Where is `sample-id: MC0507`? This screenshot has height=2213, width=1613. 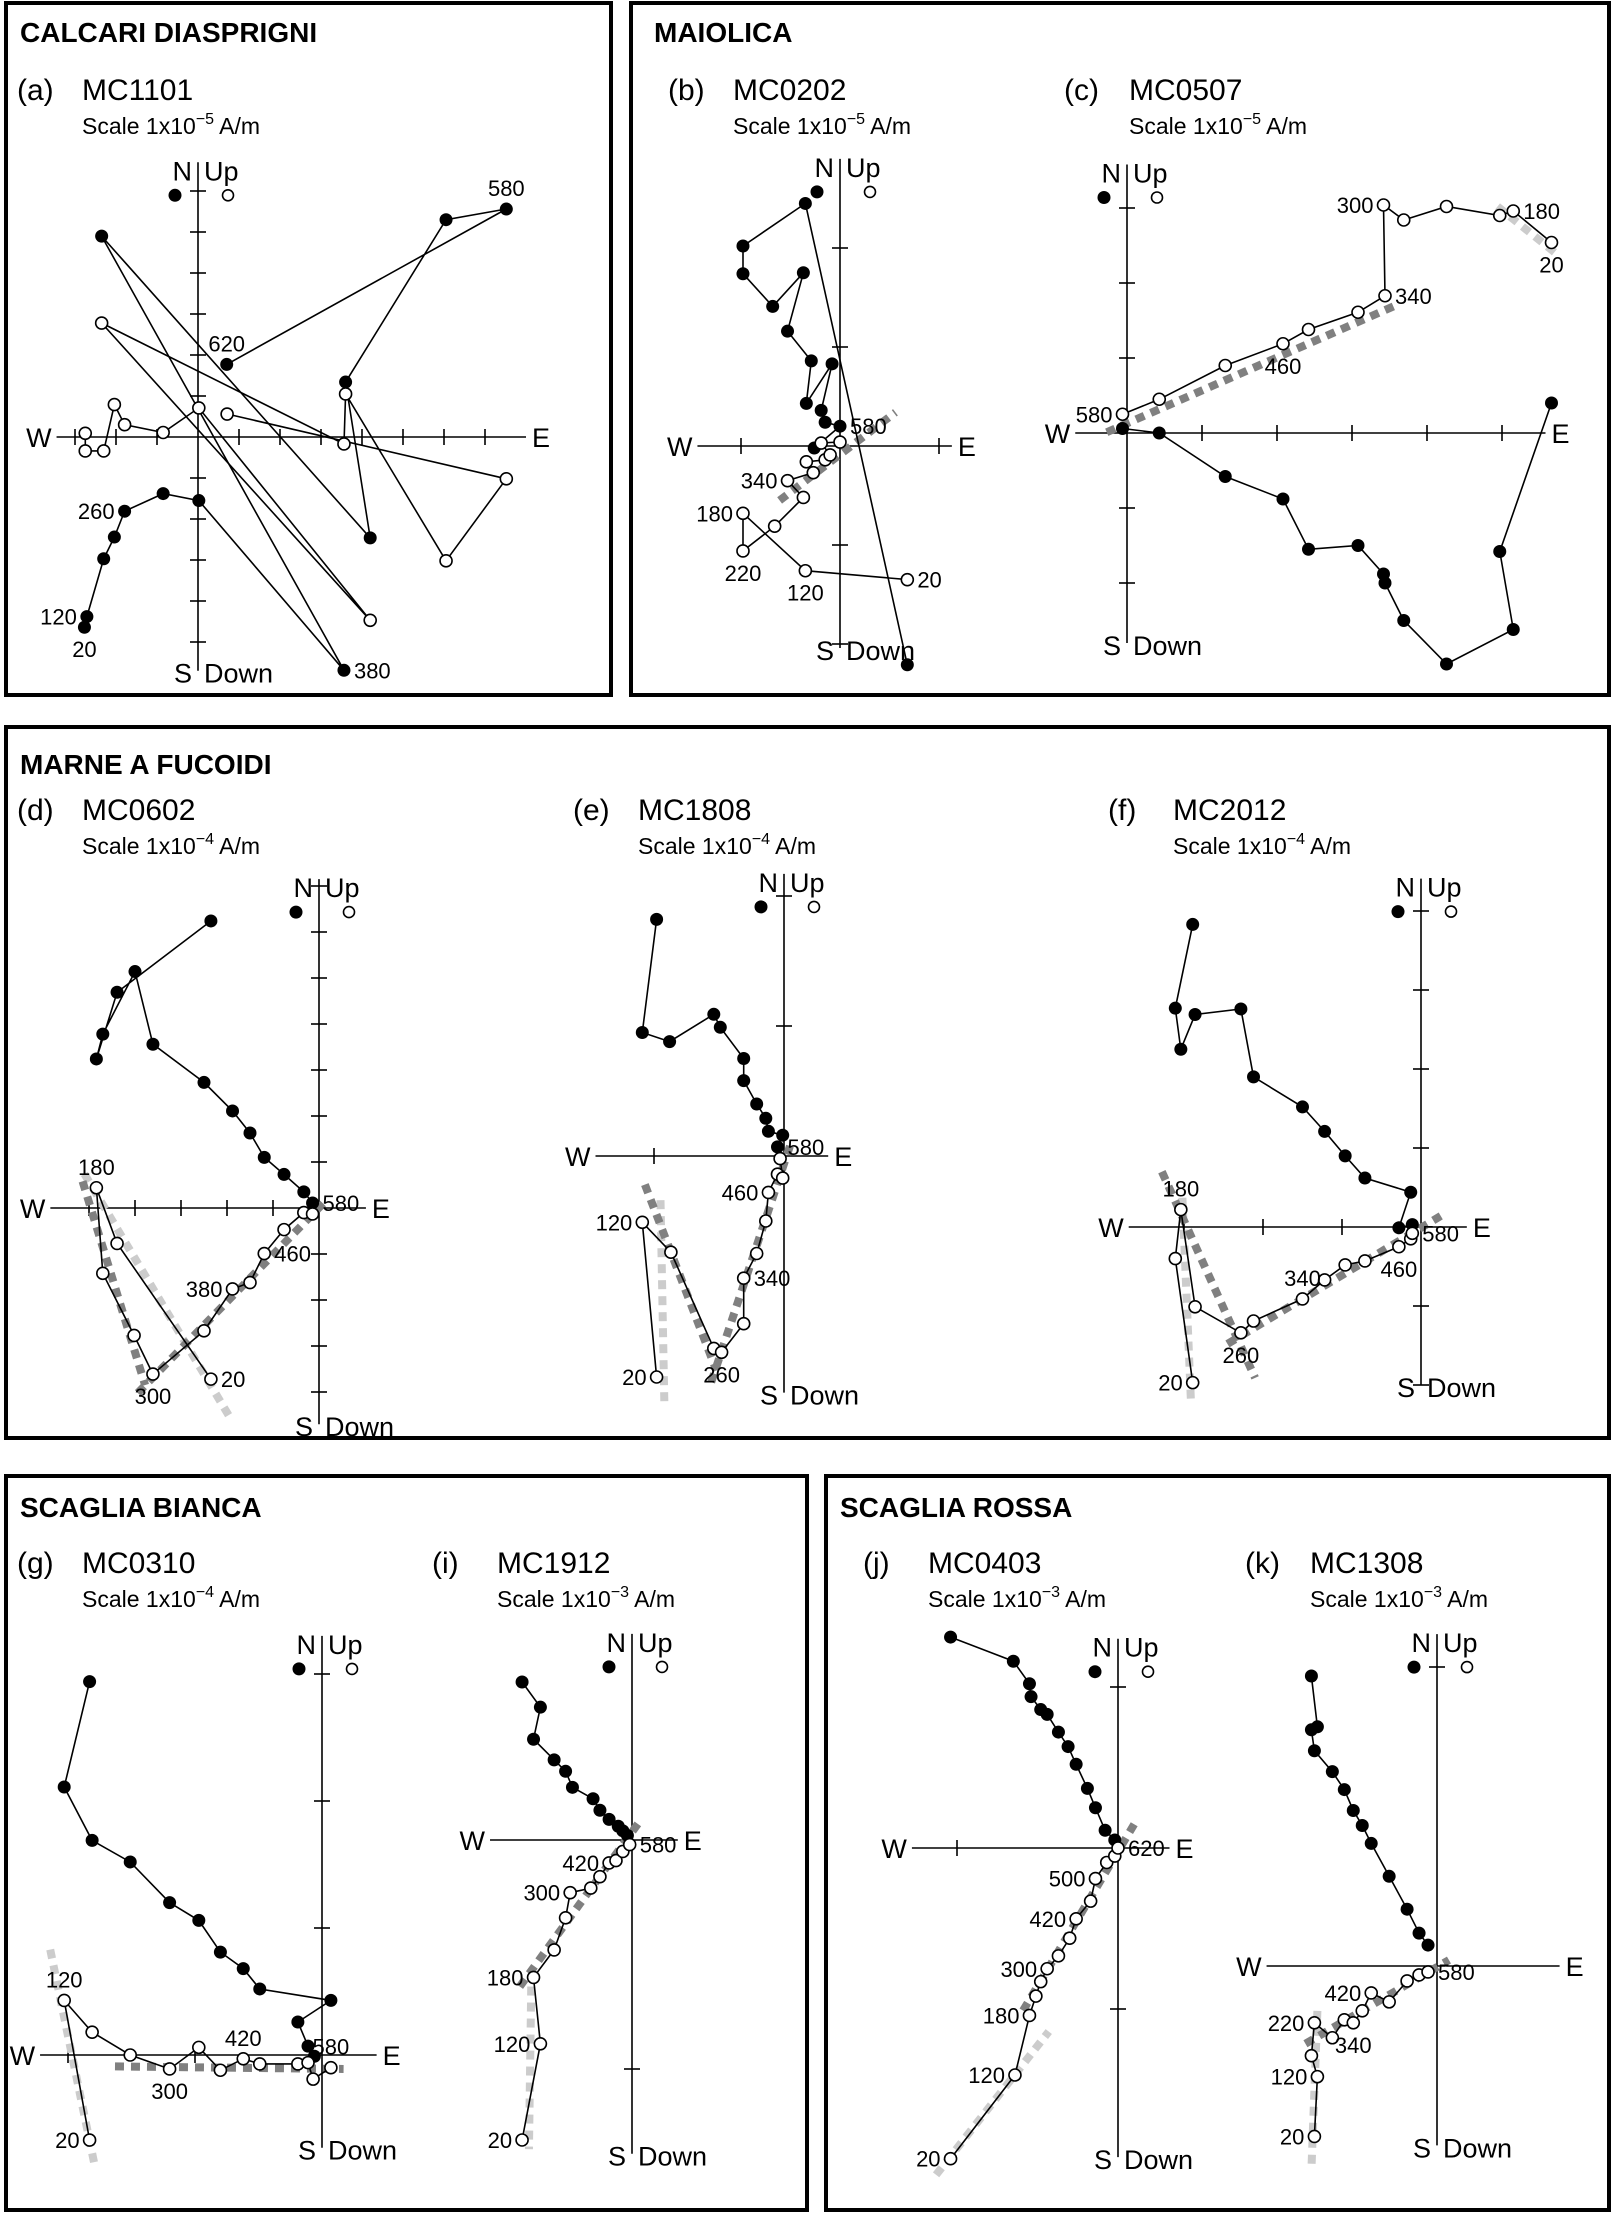
sample-id: MC0507 is located at coordinates (1185, 90).